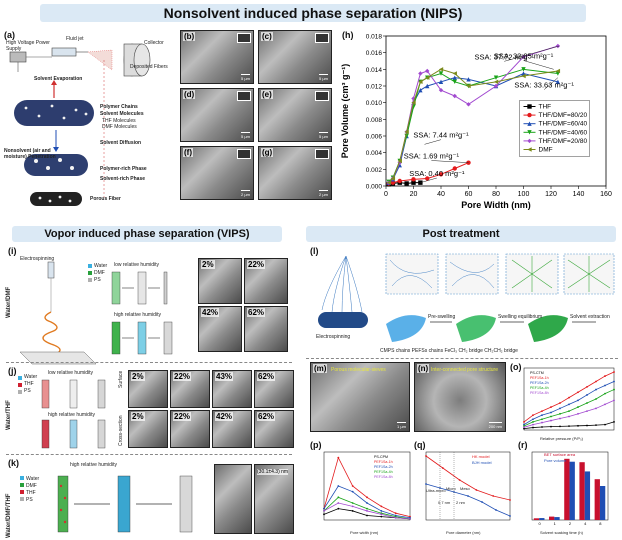 The image size is (622, 540). I want to click on schematic-i, so click(96, 313).